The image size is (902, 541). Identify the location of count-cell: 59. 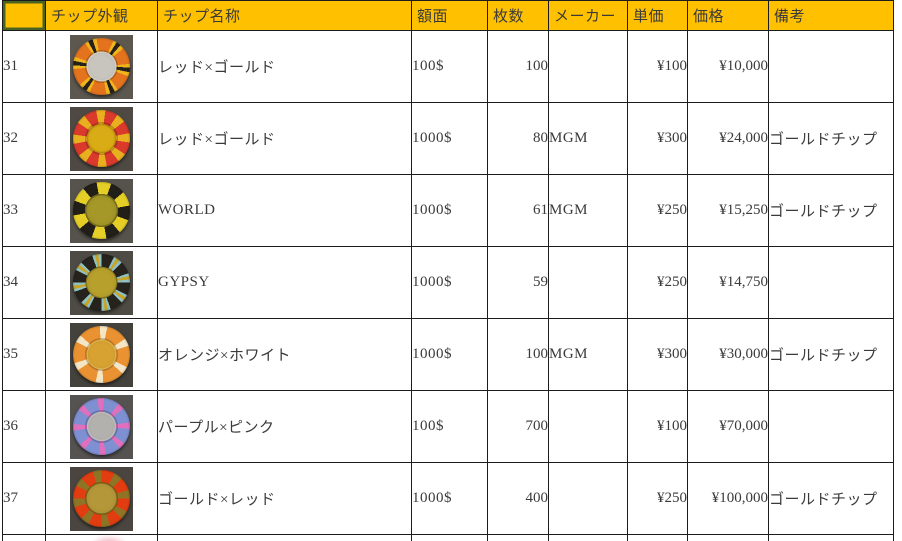
(518, 282).